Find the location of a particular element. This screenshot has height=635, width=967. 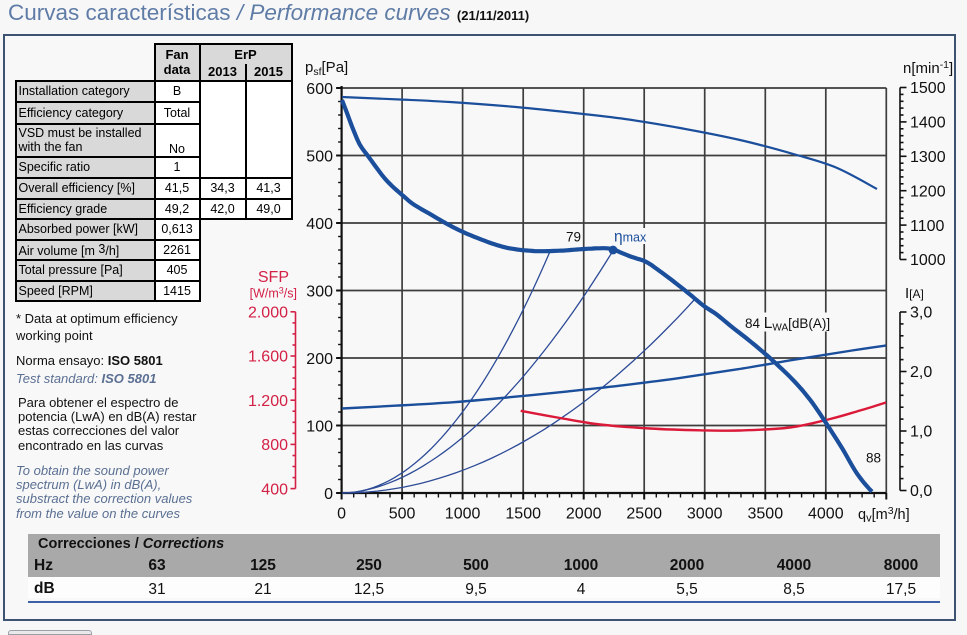

svg-text: 2500 is located at coordinates (644, 514).